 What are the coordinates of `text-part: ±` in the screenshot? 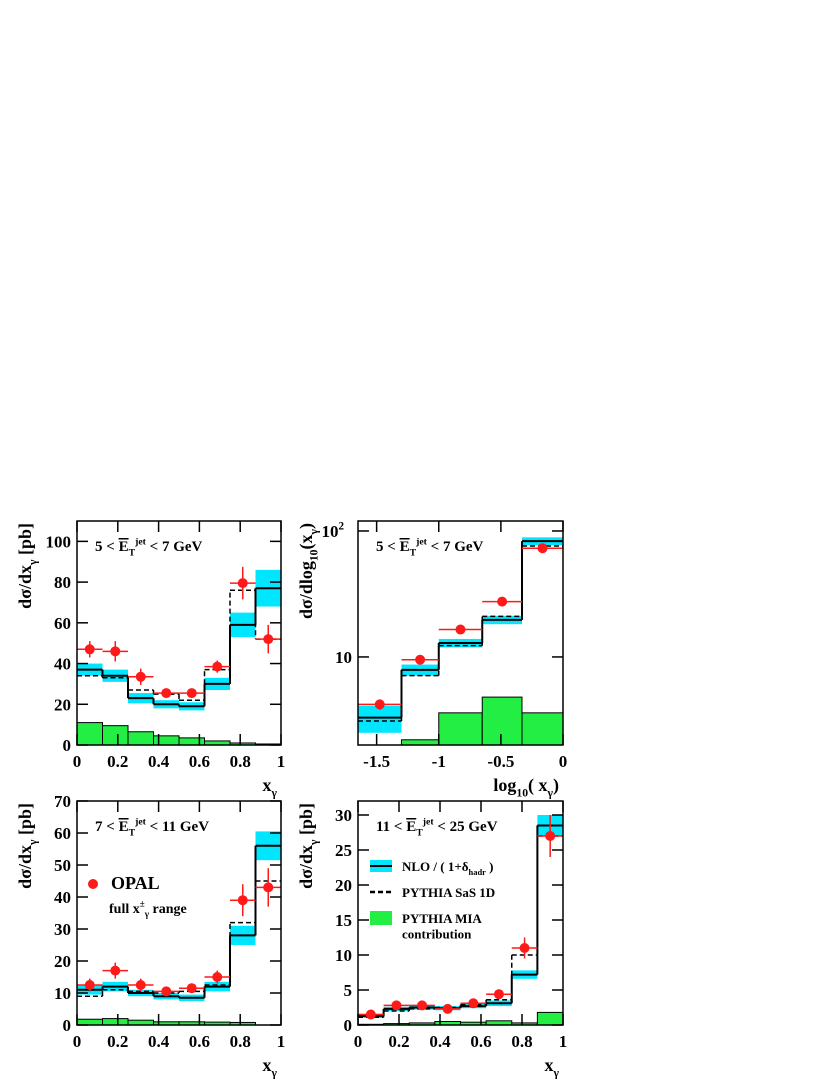 It's located at (142, 904).